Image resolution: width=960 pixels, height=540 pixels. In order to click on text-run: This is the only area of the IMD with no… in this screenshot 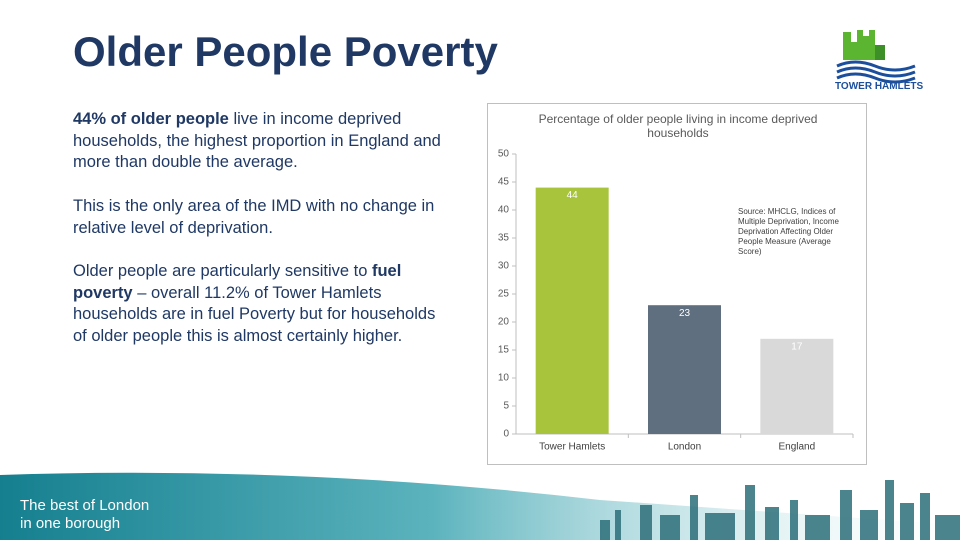, I will do `click(254, 217)`.